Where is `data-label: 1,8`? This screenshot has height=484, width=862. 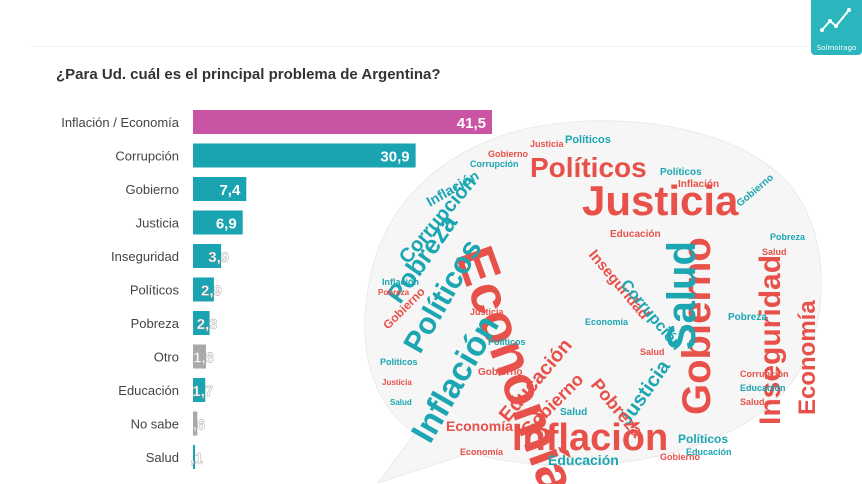 data-label: 1,8 is located at coordinates (203, 358).